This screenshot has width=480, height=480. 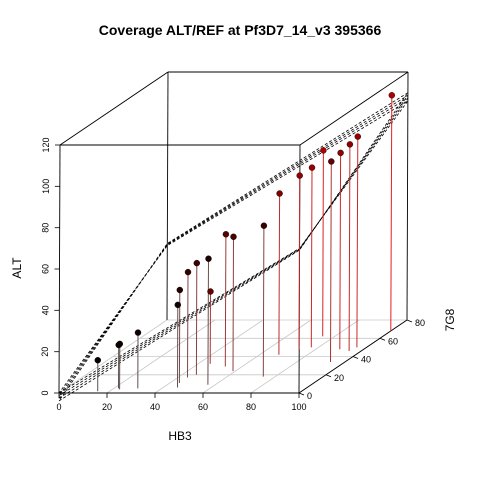 What do you see at coordinates (58, 407) in the screenshot?
I see `x-tick-label: 0` at bounding box center [58, 407].